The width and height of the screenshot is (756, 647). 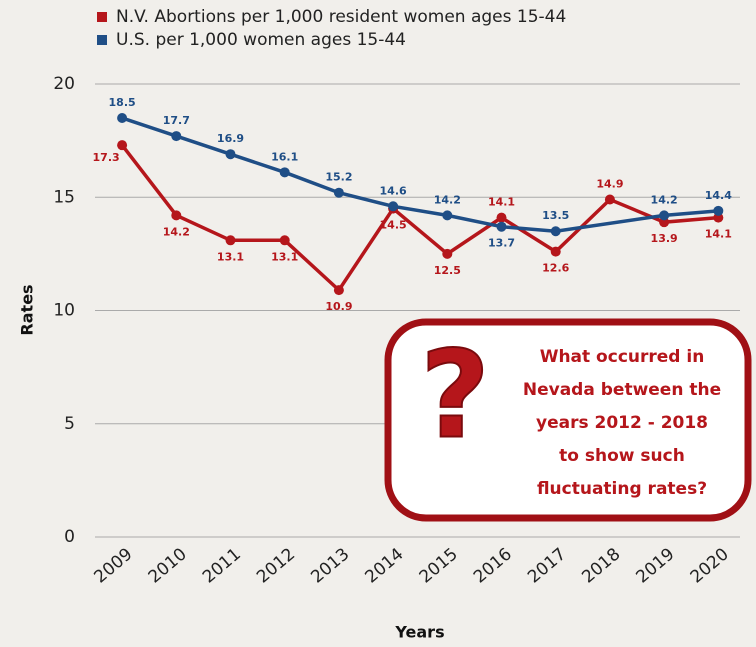 What do you see at coordinates (664, 238) in the screenshot?
I see `value-label: 13.9` at bounding box center [664, 238].